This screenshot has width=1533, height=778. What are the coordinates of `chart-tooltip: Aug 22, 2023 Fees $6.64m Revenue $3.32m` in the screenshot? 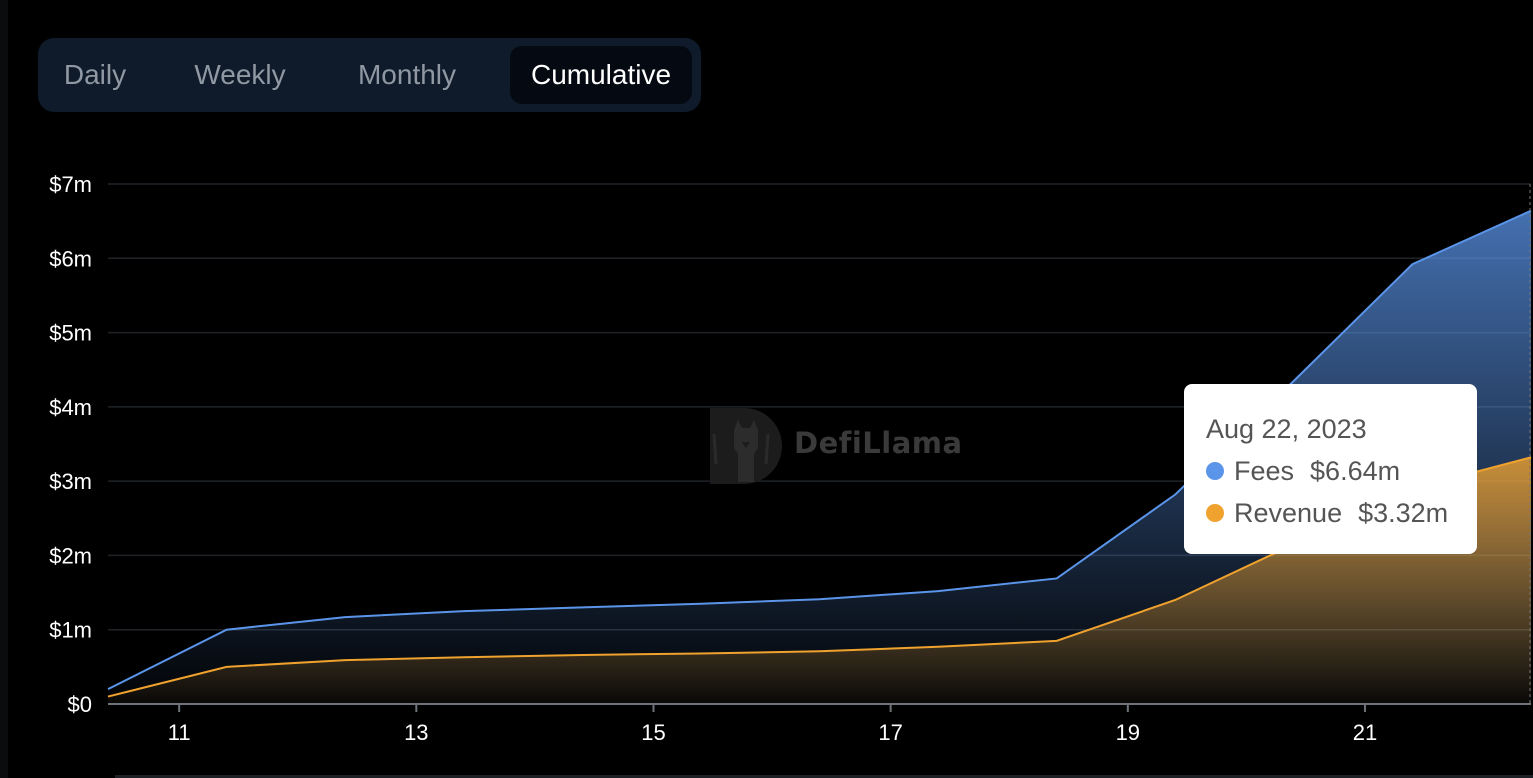 It's located at (1330, 469).